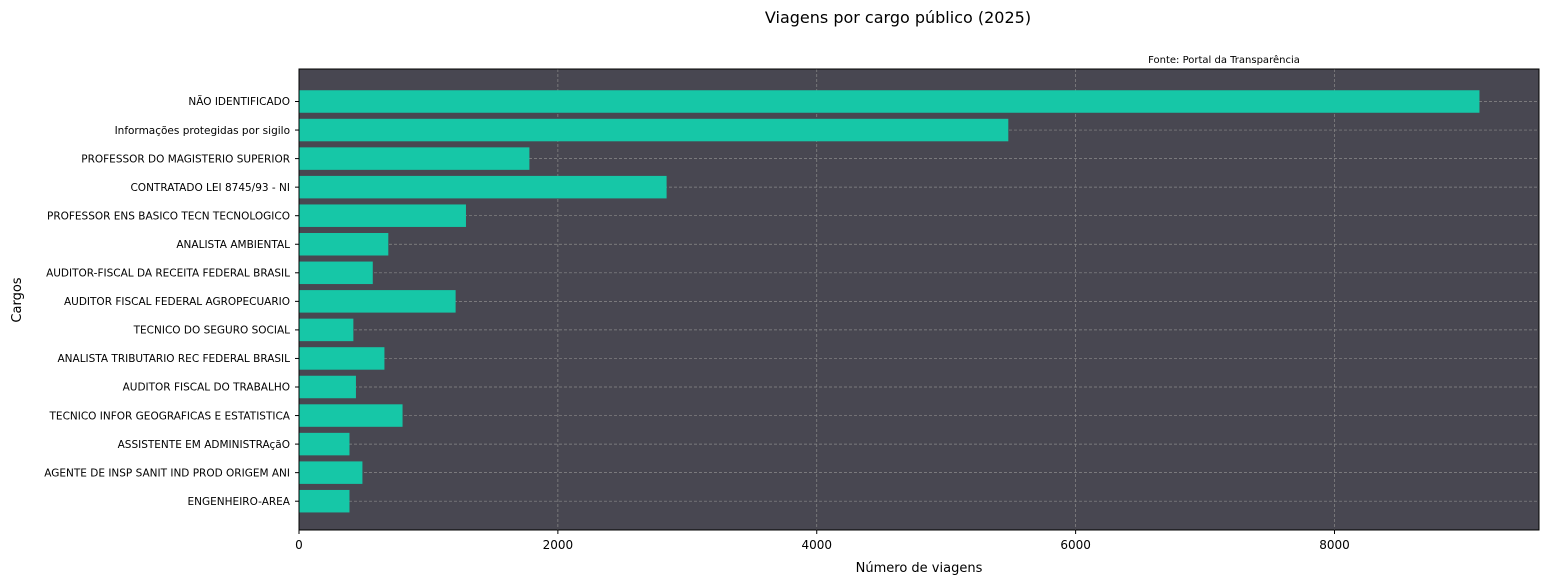 This screenshot has height=585, width=1549. Describe the element at coordinates (212, 331) in the screenshot. I see `y-tick-label: TECNICO DO SEGURO SOCIAL` at that location.